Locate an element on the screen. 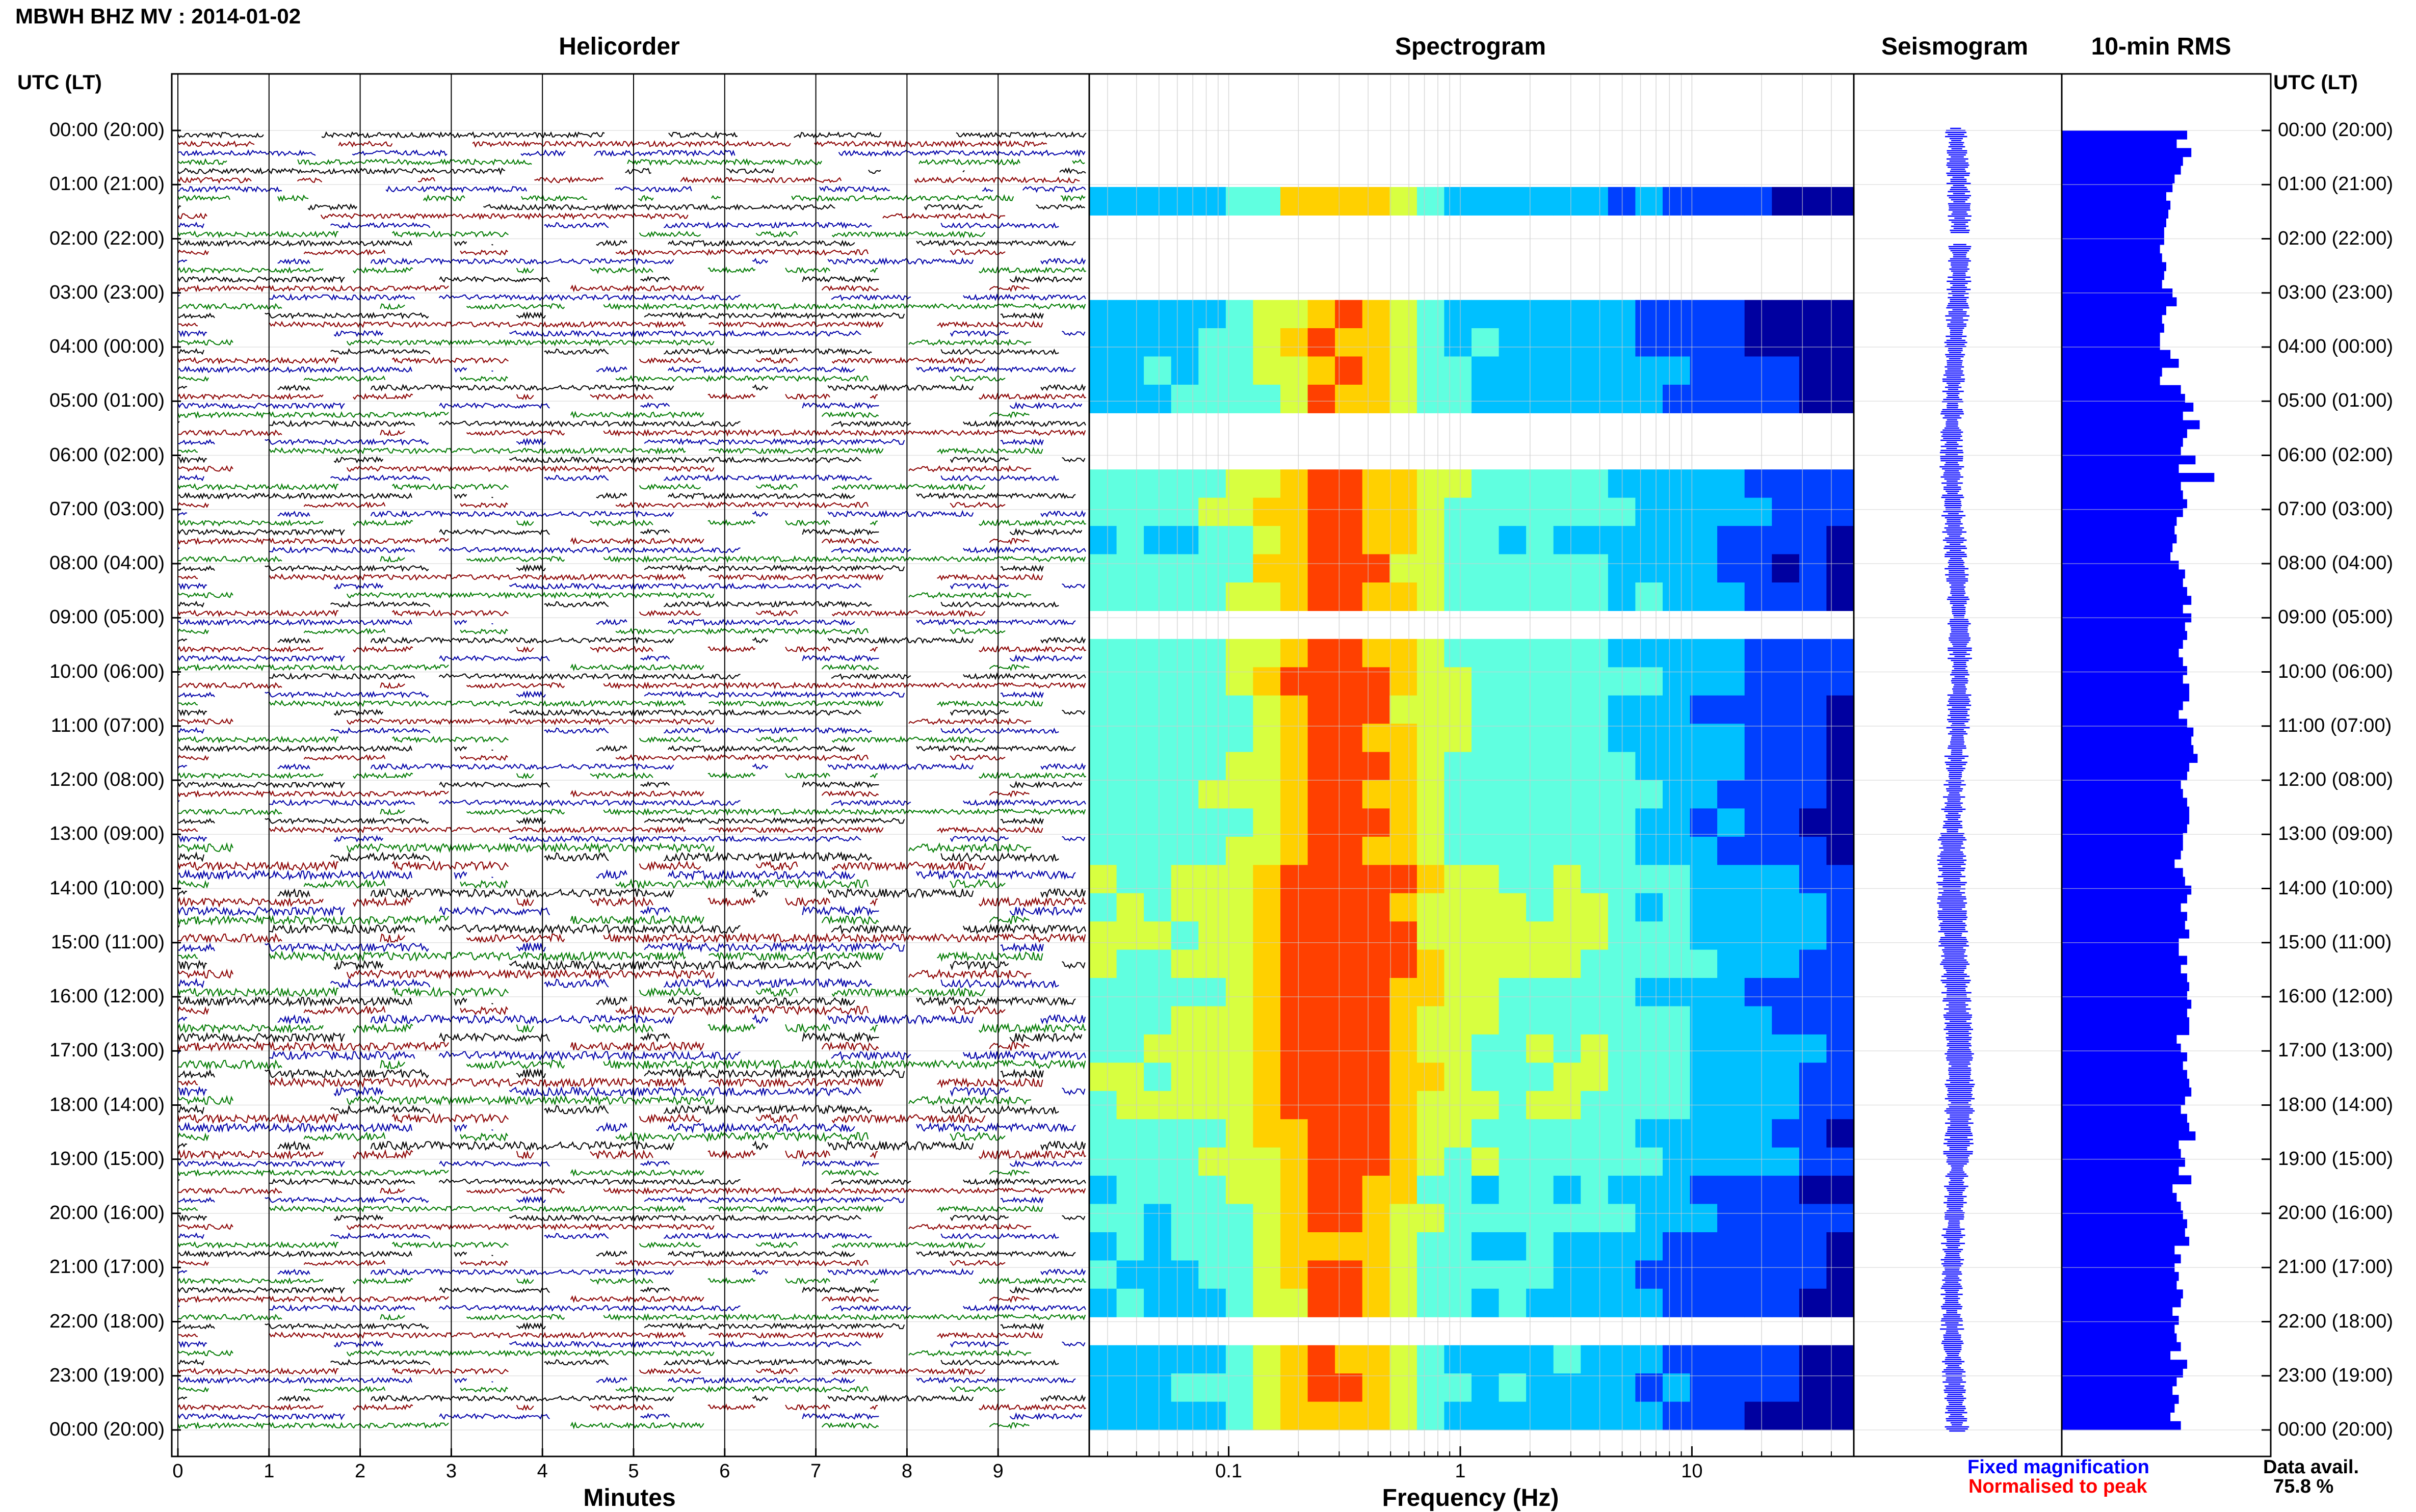 This screenshot has height=1512, width=2416. left-hour-label: 01:00 (21:00) is located at coordinates (107, 184).